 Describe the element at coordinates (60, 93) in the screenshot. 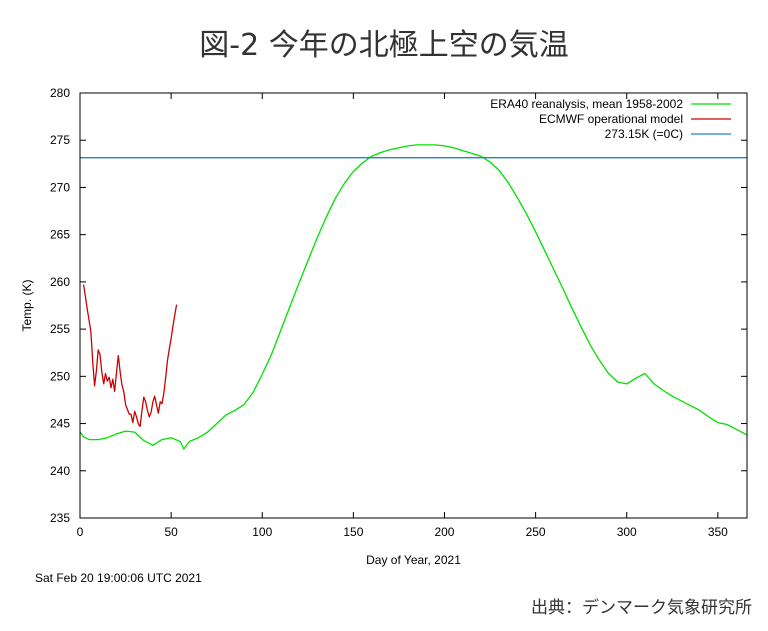

I see `y-tick-label: 280` at that location.